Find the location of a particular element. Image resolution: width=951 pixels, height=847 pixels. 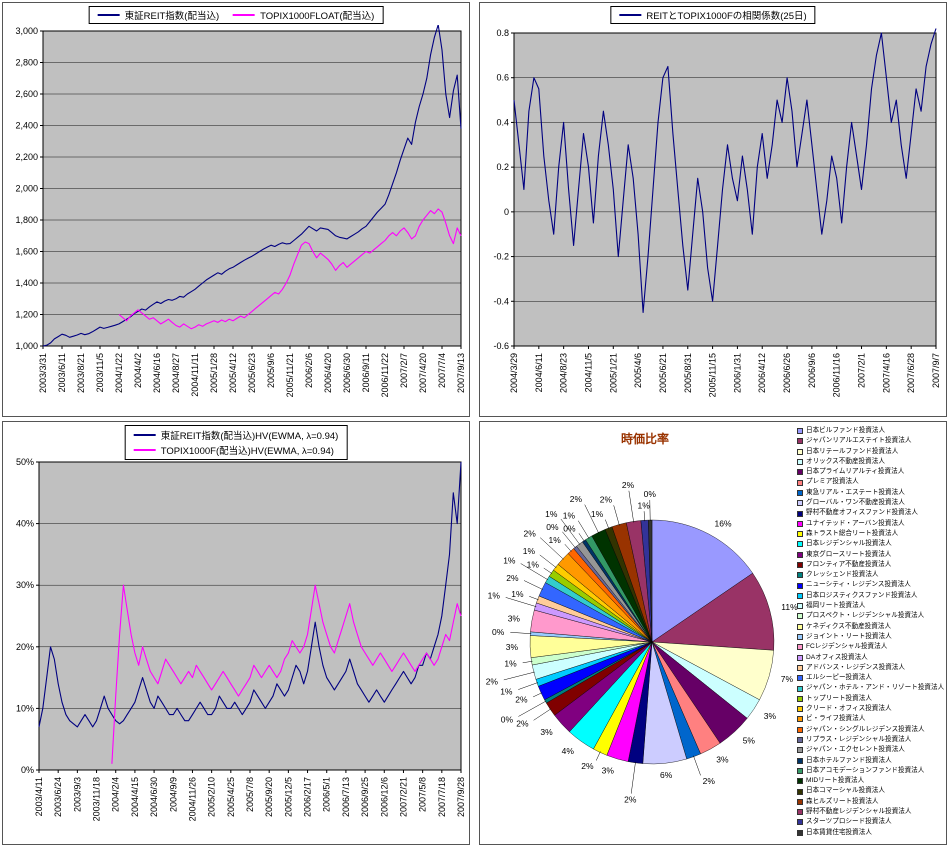

pie-legend-label: フロンティア不動産投資法人 is located at coordinates (849, 564).